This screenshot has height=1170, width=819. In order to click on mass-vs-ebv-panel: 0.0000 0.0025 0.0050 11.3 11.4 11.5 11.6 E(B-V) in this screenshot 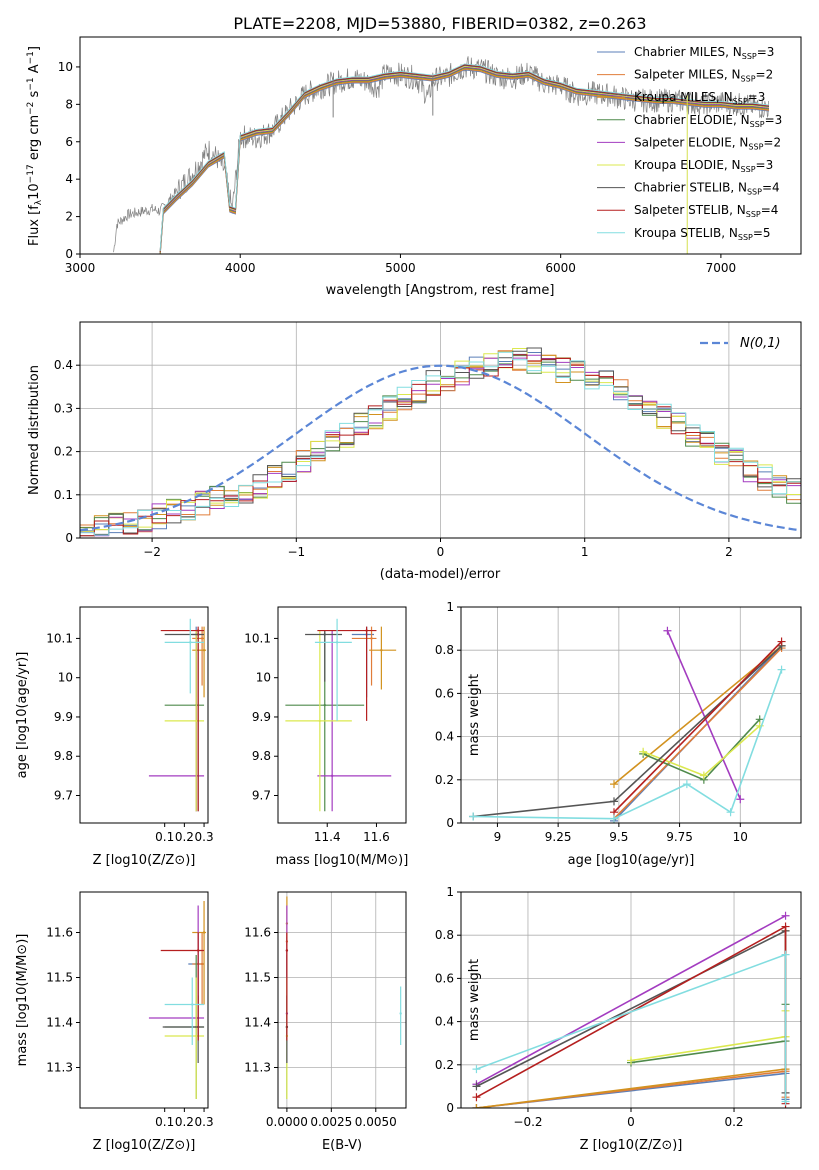, I will do `click(325, 1022)`.